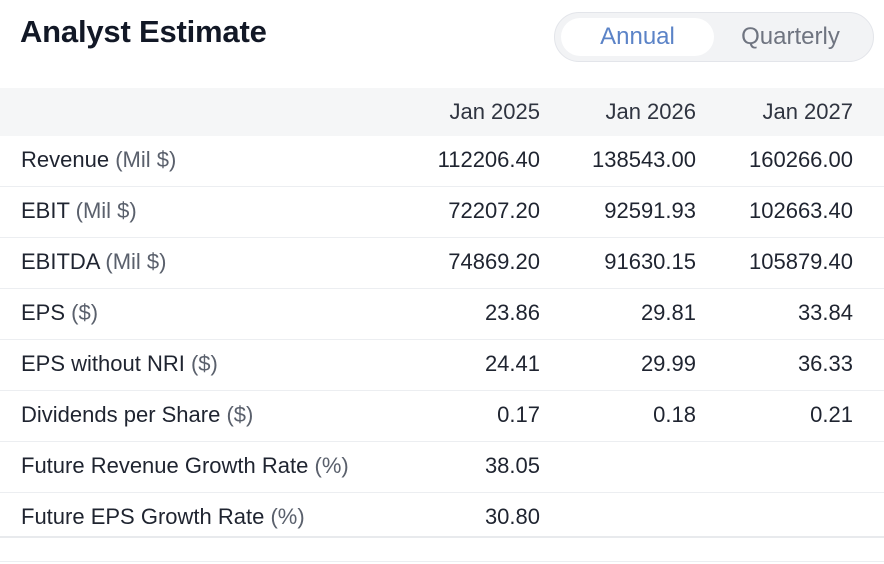  Describe the element at coordinates (512, 312) in the screenshot. I see `table-cell: 23.86` at that location.